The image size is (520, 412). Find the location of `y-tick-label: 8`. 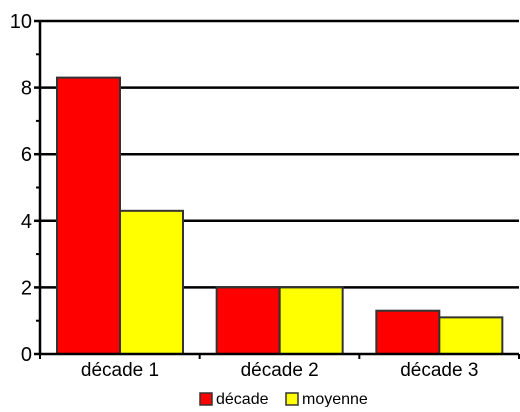

y-tick-label: 8 is located at coordinates (26, 89).